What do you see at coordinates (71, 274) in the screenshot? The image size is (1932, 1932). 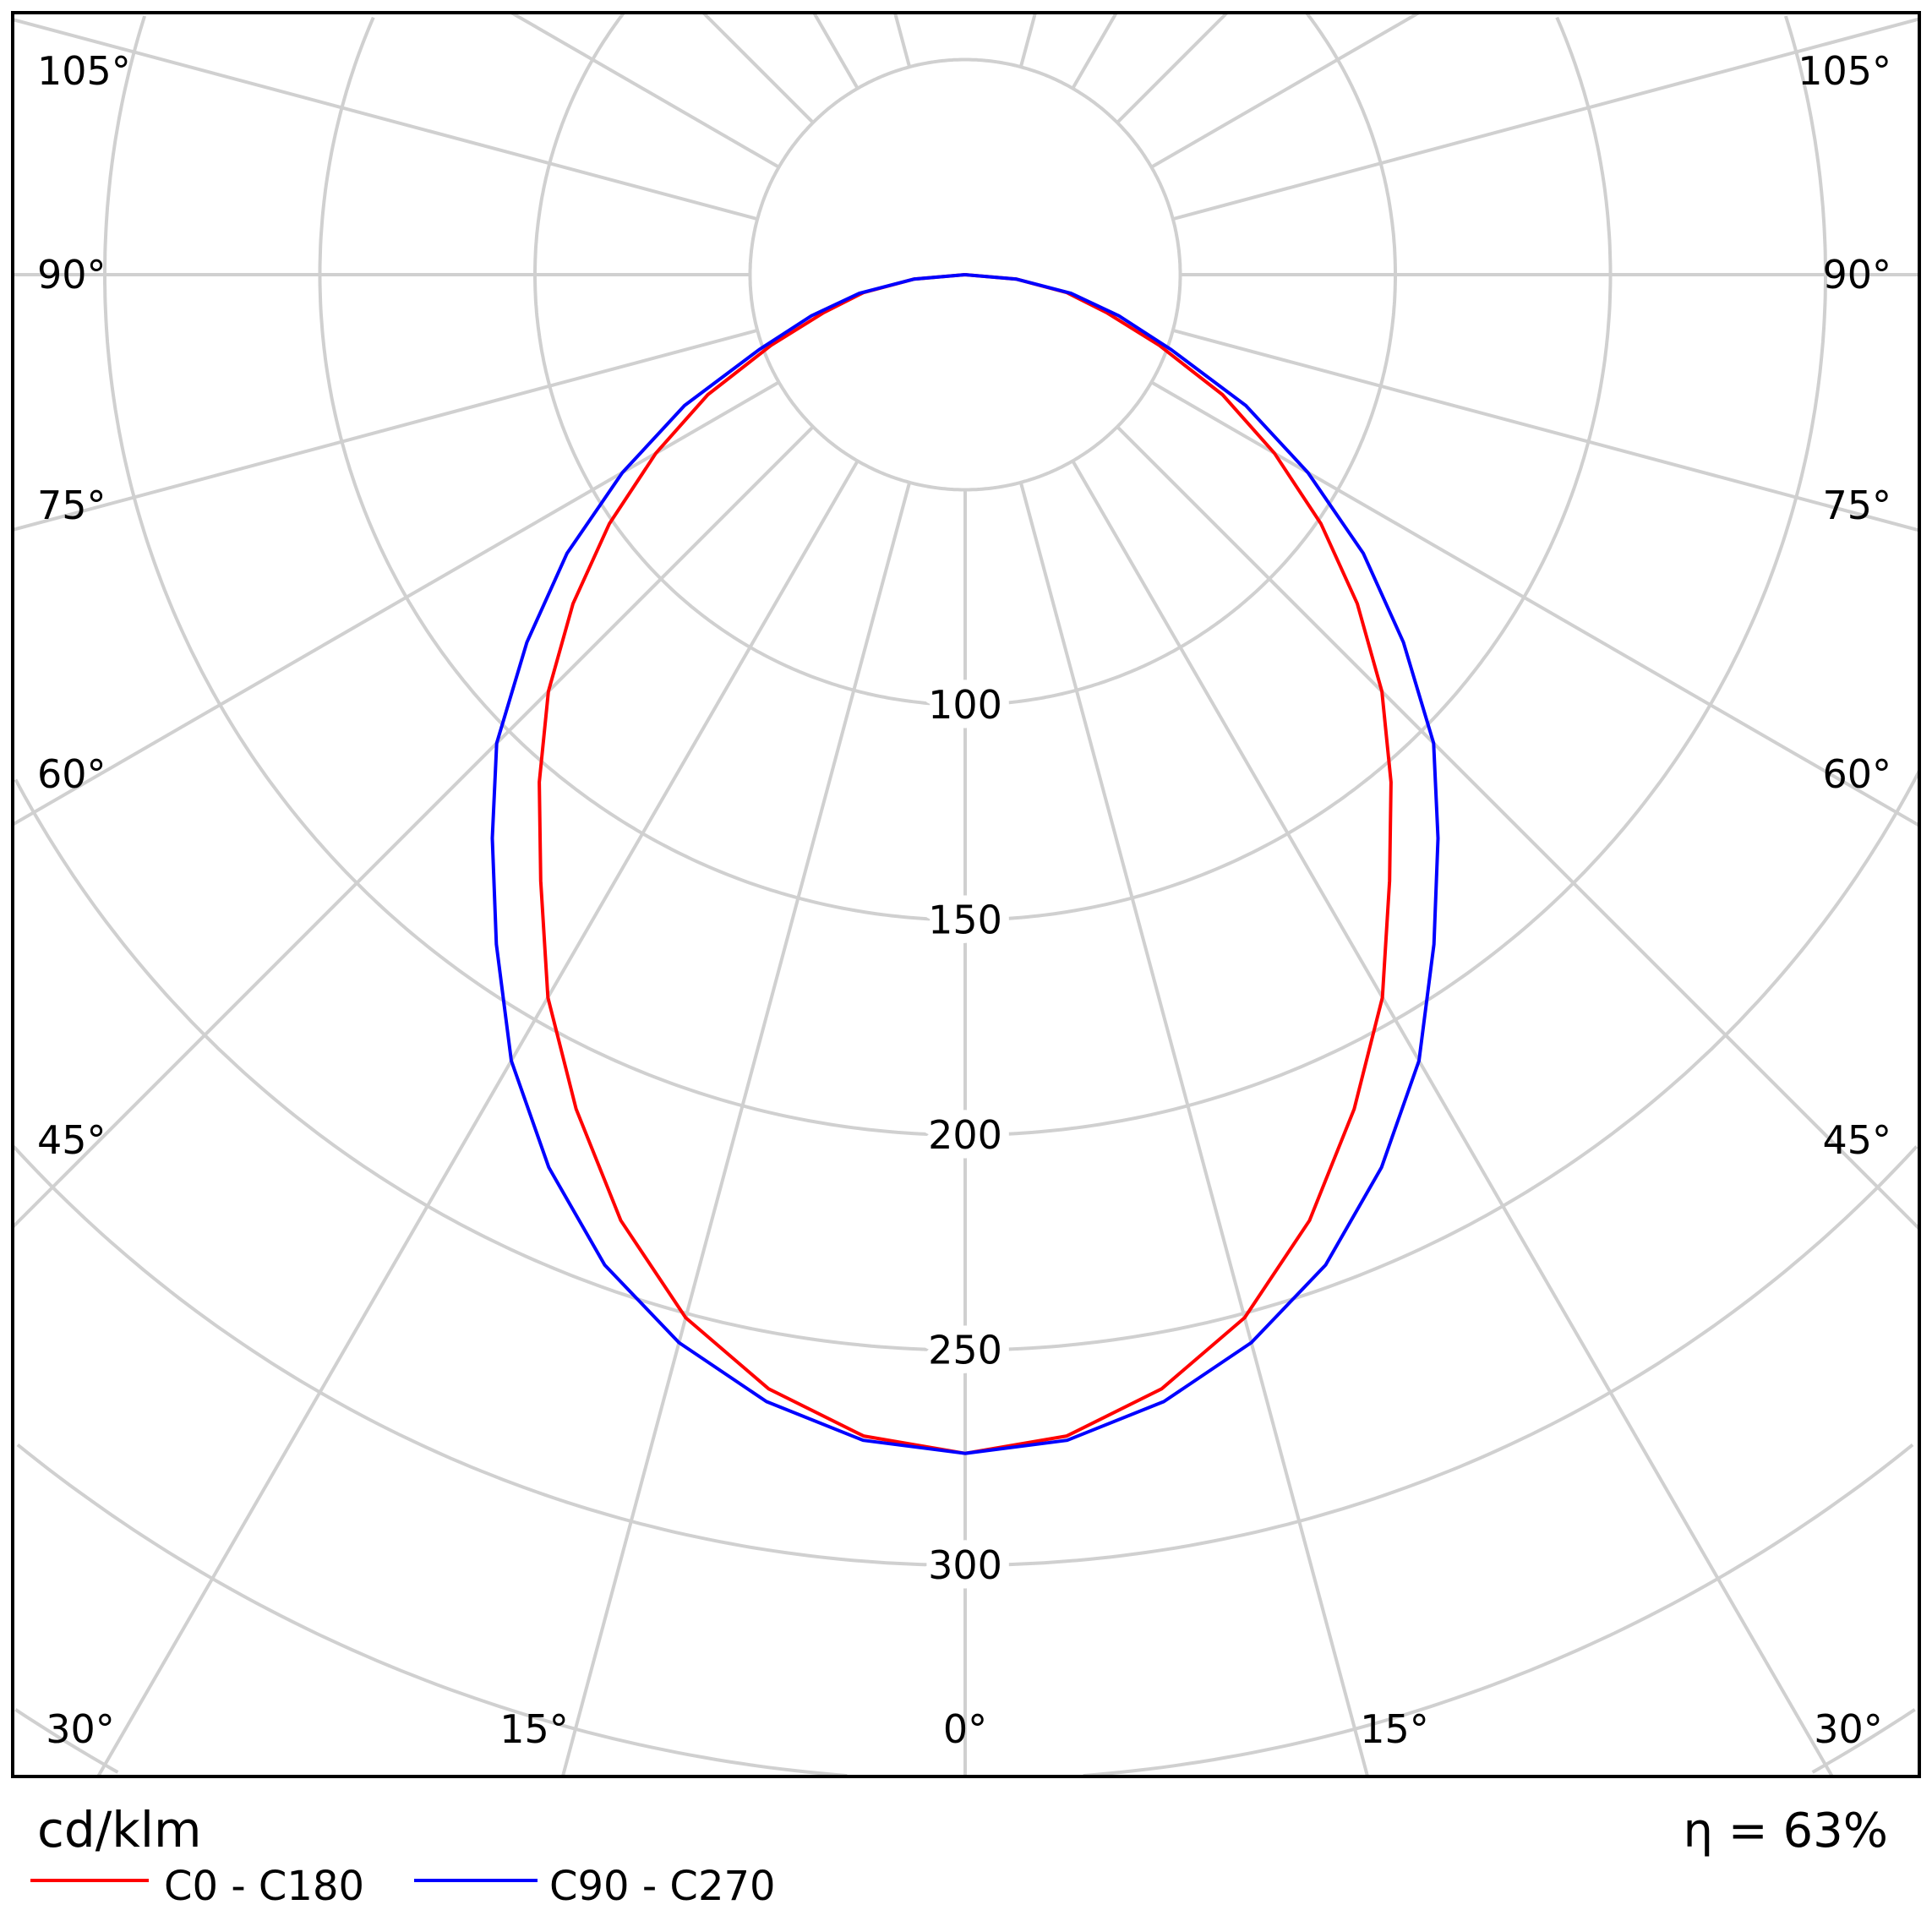 I see `angle-label-left-90: 90°` at bounding box center [71, 274].